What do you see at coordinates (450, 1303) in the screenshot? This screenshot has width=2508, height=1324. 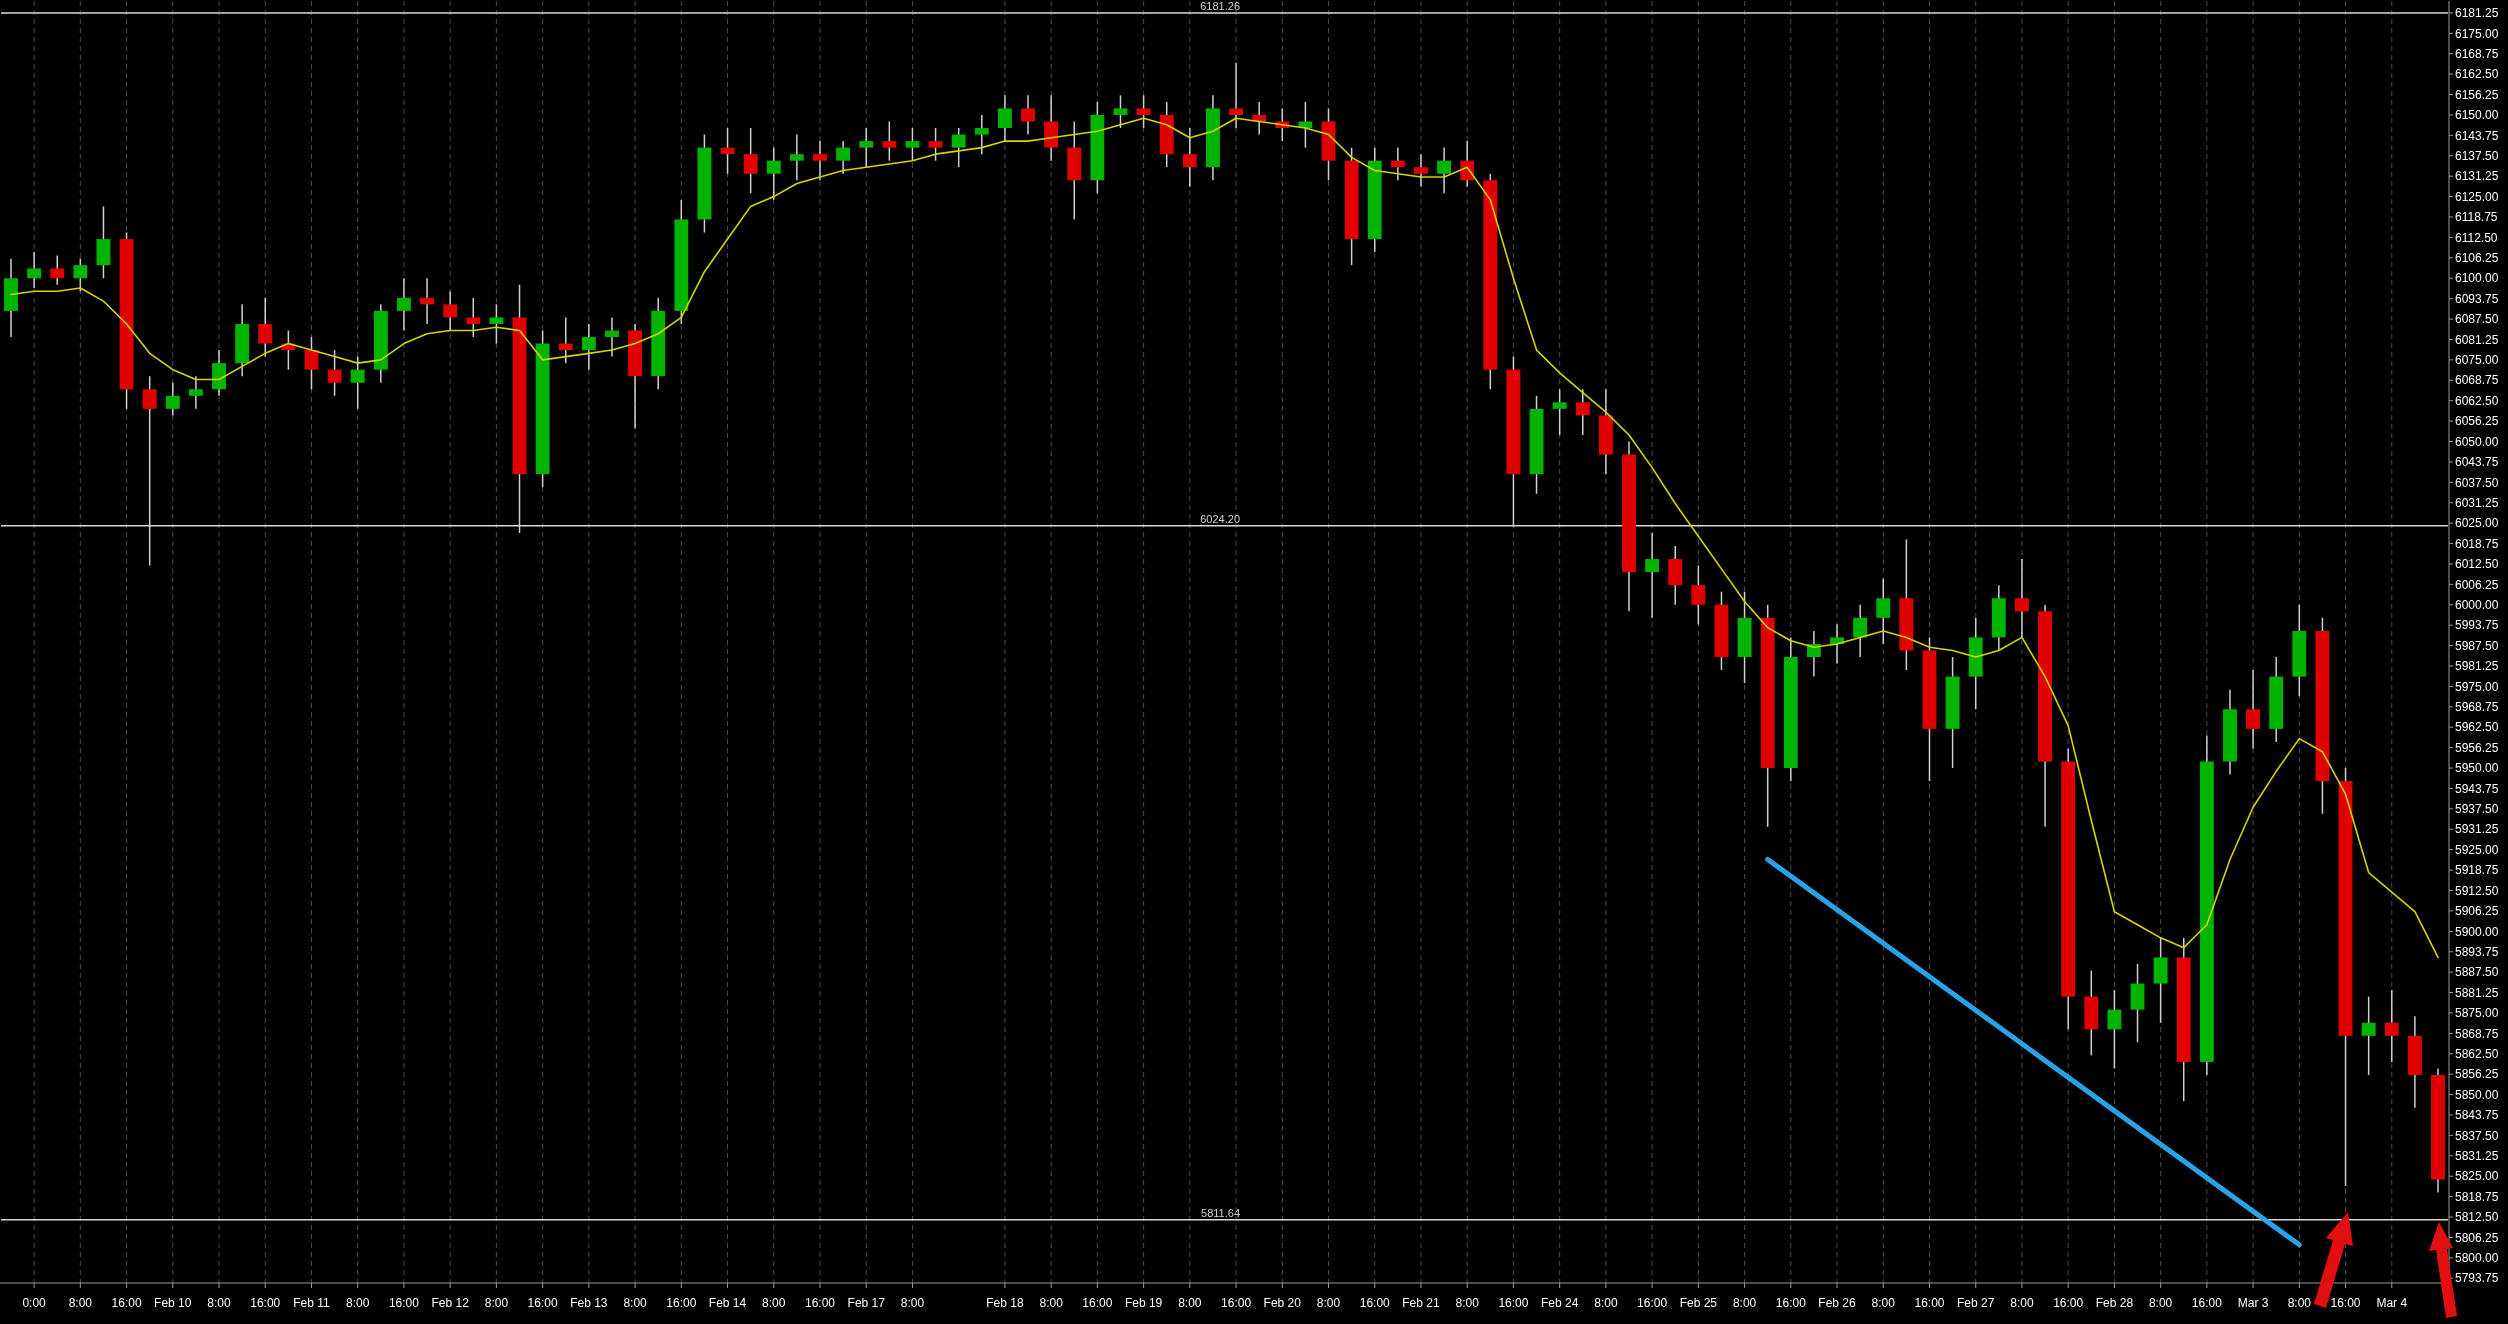 I see `x-tick-label: Feb 12` at bounding box center [450, 1303].